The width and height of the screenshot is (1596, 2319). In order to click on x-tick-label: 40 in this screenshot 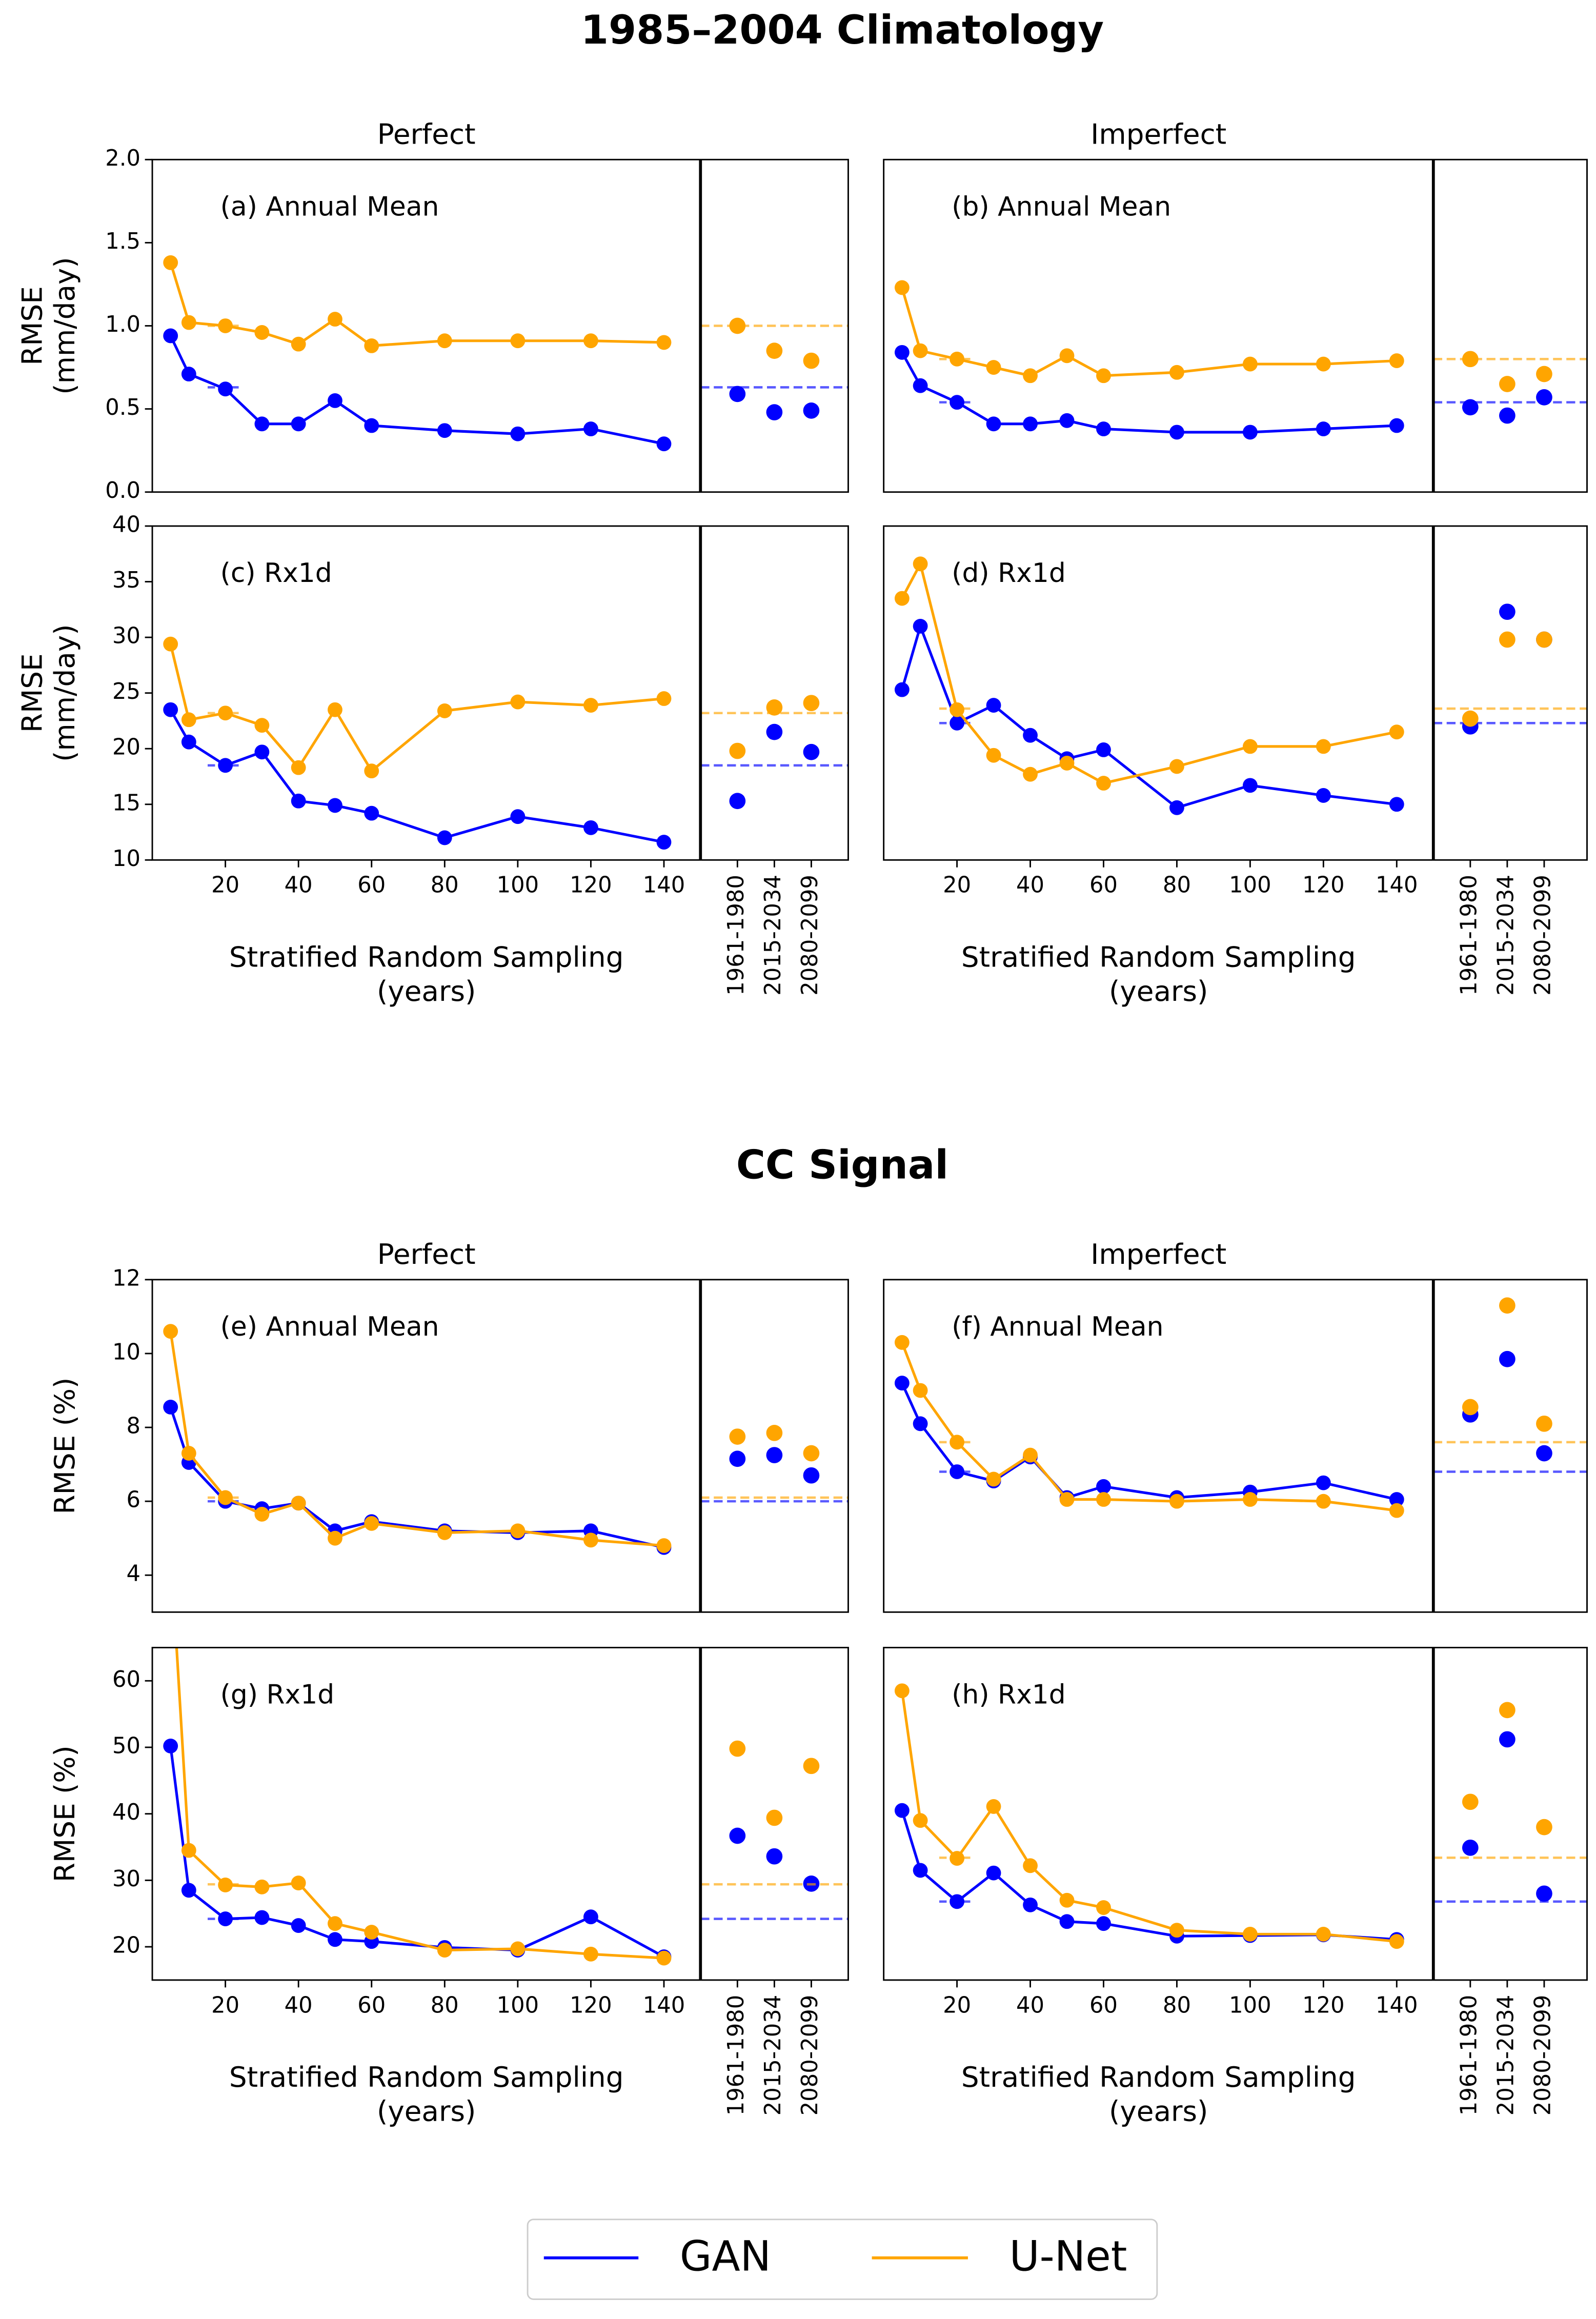, I will do `click(1030, 885)`.